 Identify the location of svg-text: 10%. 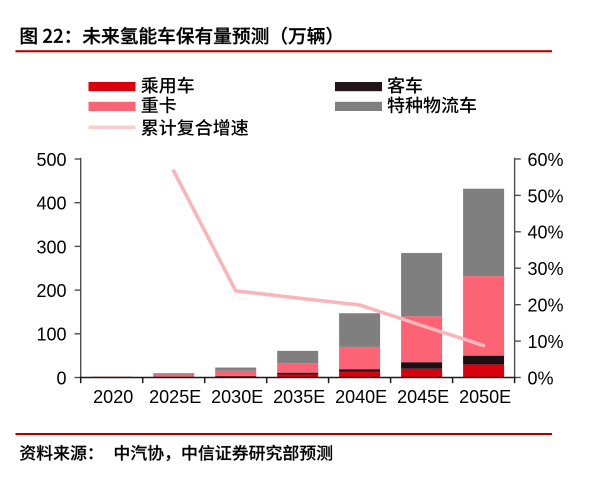
(546, 342).